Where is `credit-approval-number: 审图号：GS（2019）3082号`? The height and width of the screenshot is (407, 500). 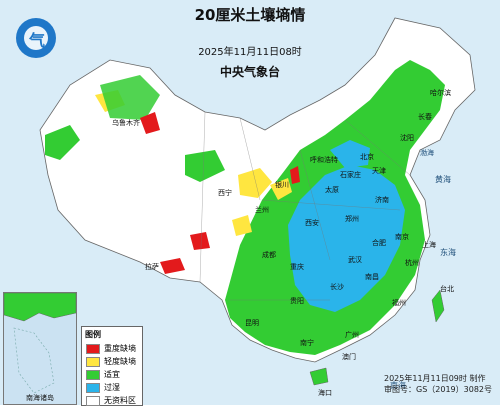
credit-approval-number: 审图号：GS（2019）3082号 is located at coordinates (438, 389).